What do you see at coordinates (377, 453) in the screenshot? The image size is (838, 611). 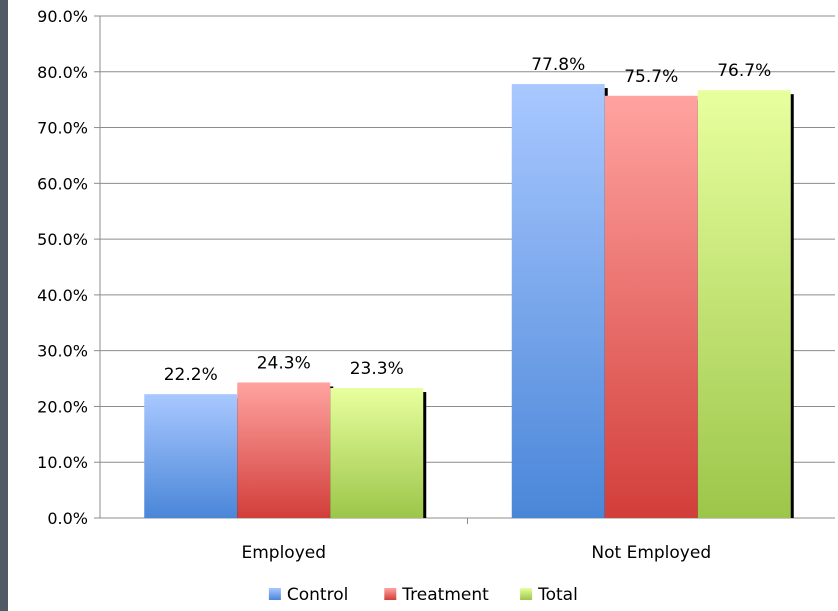 I see `bar-total-employed` at bounding box center [377, 453].